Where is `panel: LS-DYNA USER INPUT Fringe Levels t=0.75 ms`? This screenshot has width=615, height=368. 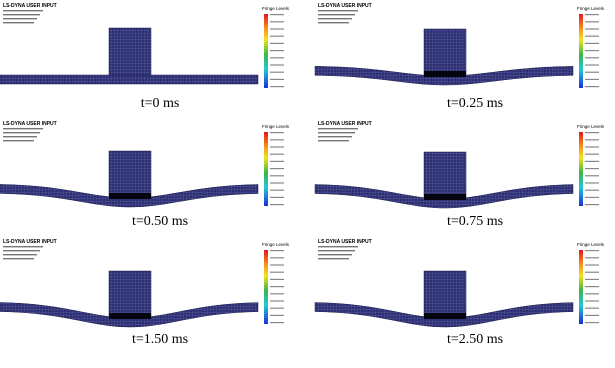
panel: LS-DYNA USER INPUT Fringe Levels t=0.75 ms is located at coordinates (459, 175).